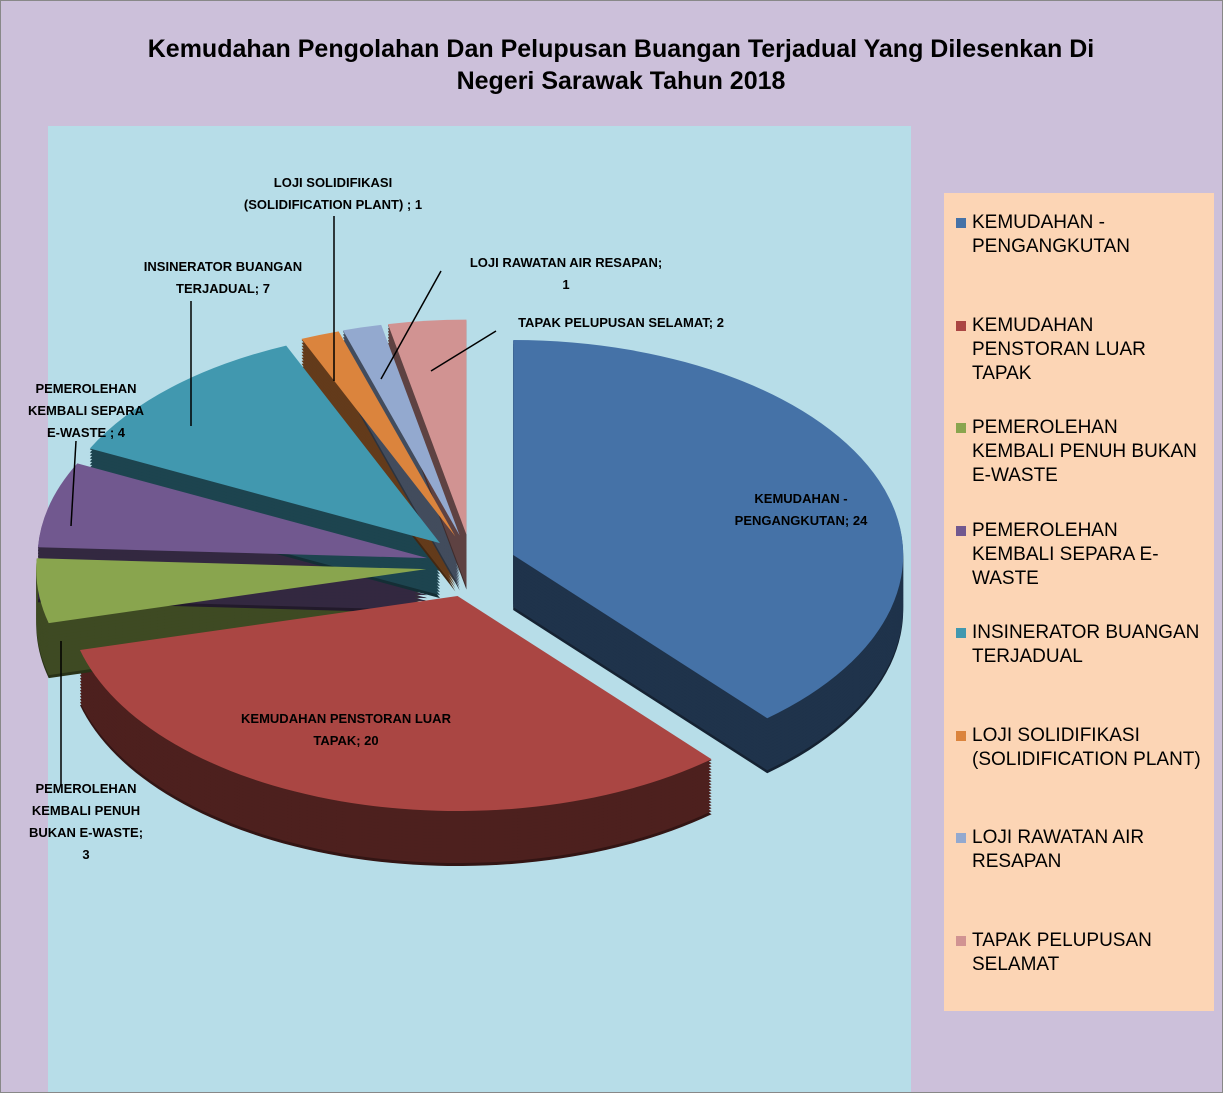 This screenshot has height=1093, width=1223. Describe the element at coordinates (86, 821) in the screenshot. I see `data-label: PEMEROLEHAN KEMBALI PENUH BUKAN E-WASTE; 3` at that location.